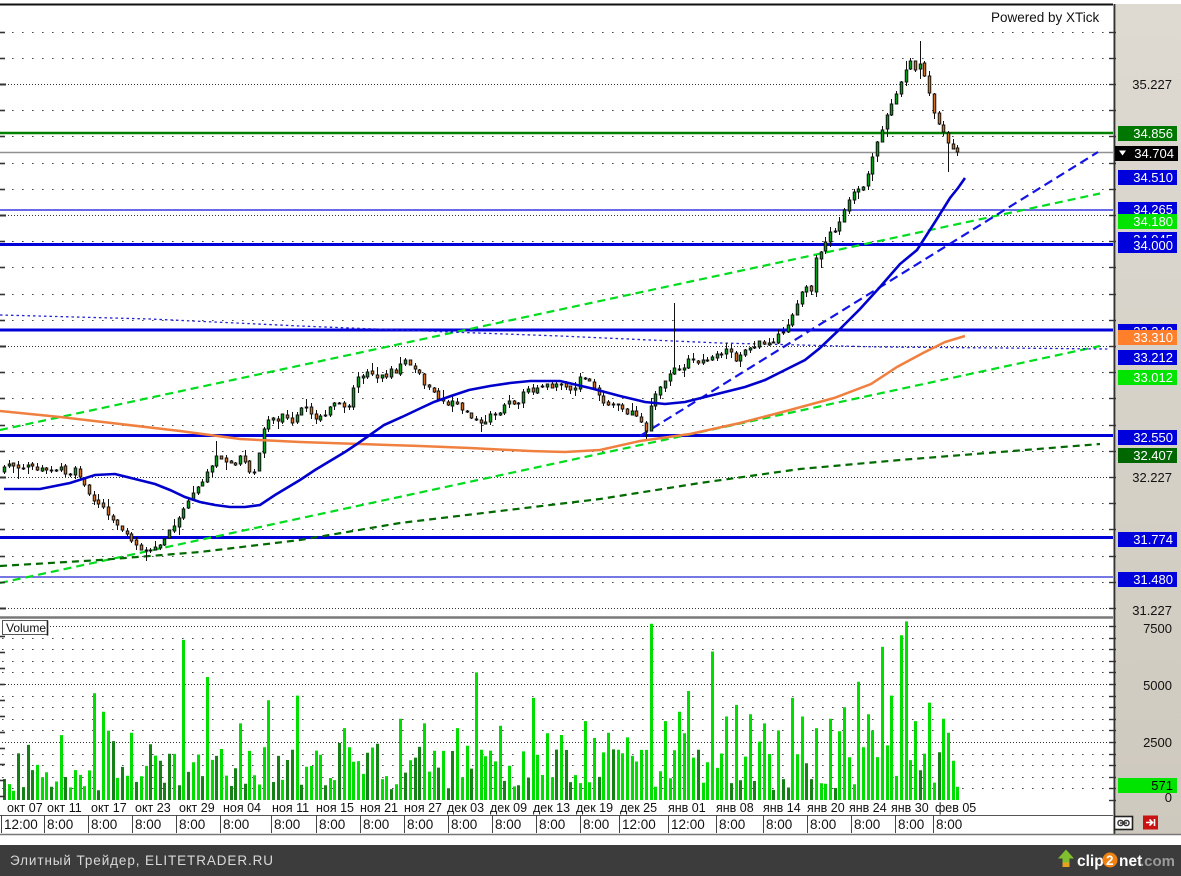  Describe the element at coordinates (423, 808) in the screenshot. I see `svg-text: ноя 27` at that location.